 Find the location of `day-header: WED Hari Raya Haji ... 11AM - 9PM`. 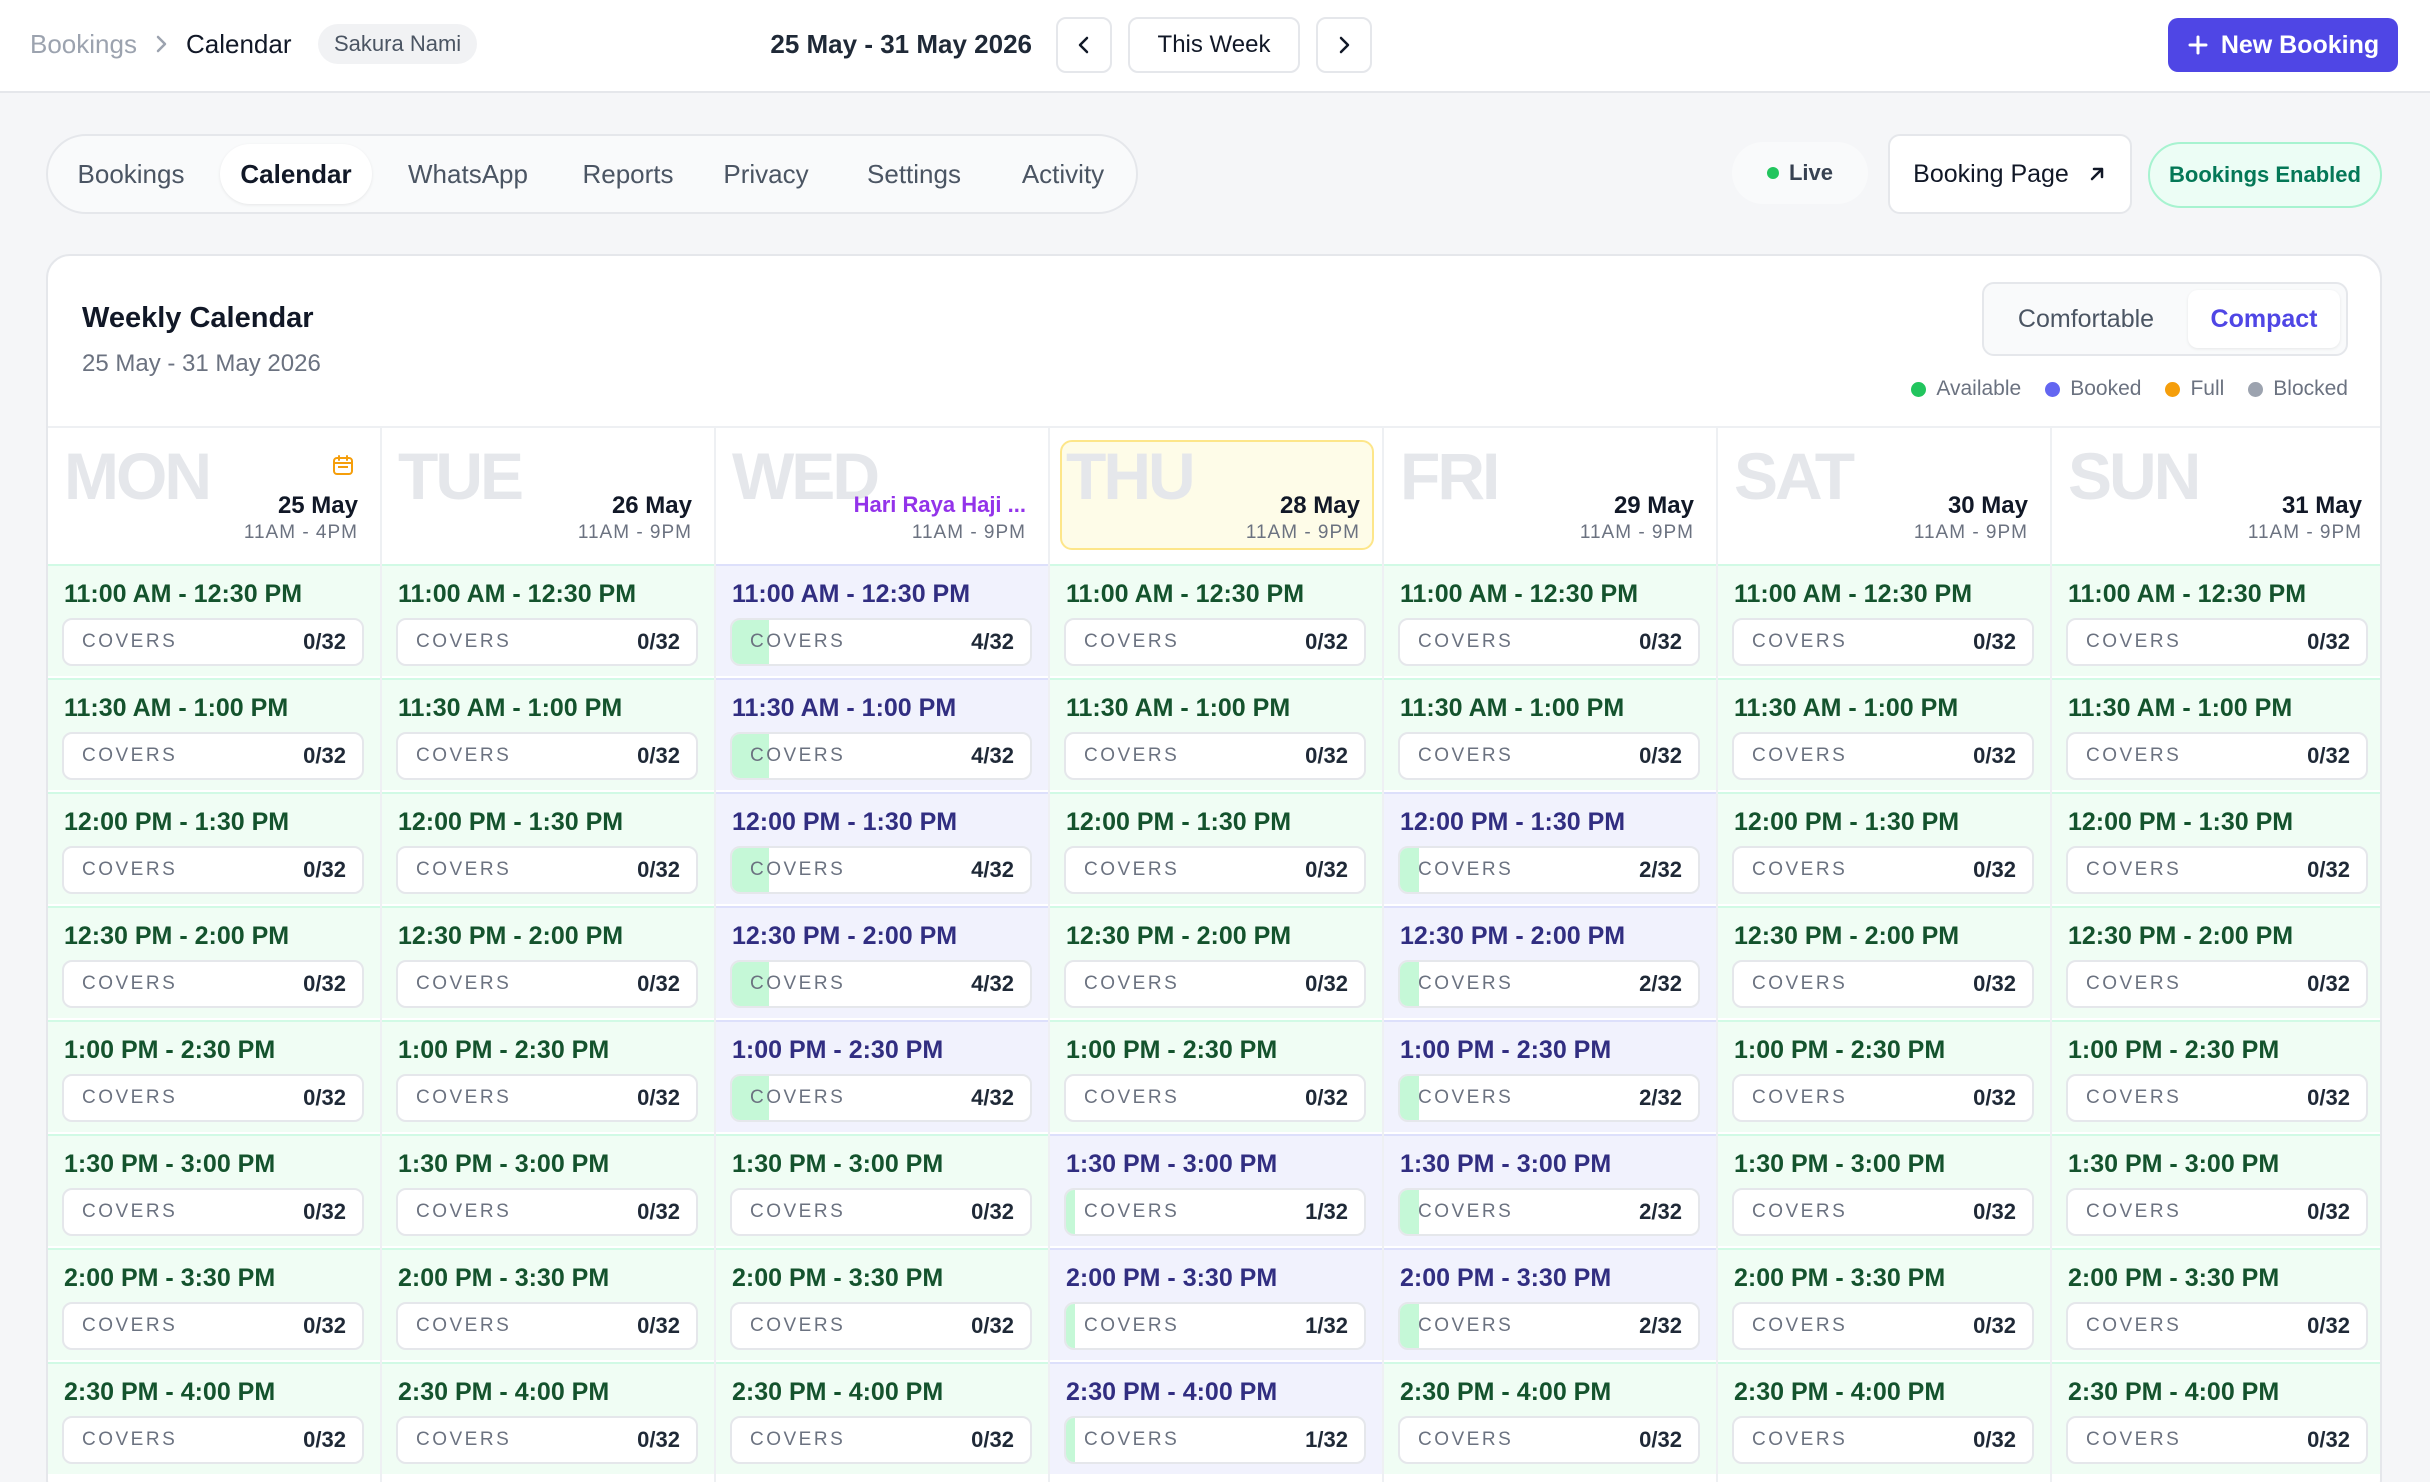

day-header: WED Hari Raya Haji ... 11AM - 9PM is located at coordinates (882, 496).